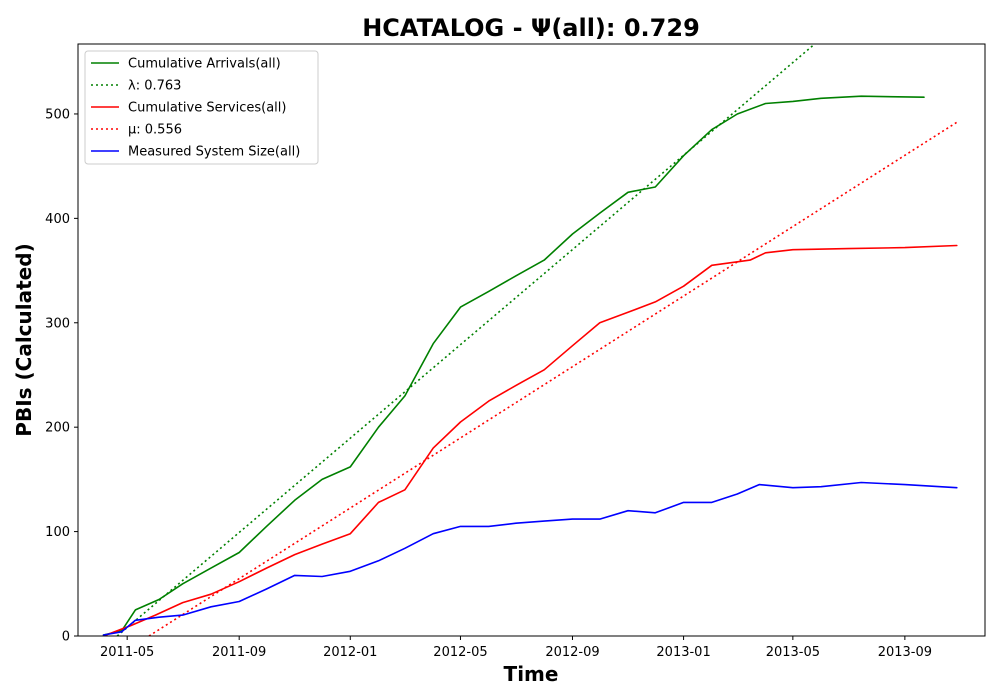 This screenshot has height=700, width=1000. Describe the element at coordinates (57, 532) in the screenshot. I see `y-tick-label: 100` at that location.